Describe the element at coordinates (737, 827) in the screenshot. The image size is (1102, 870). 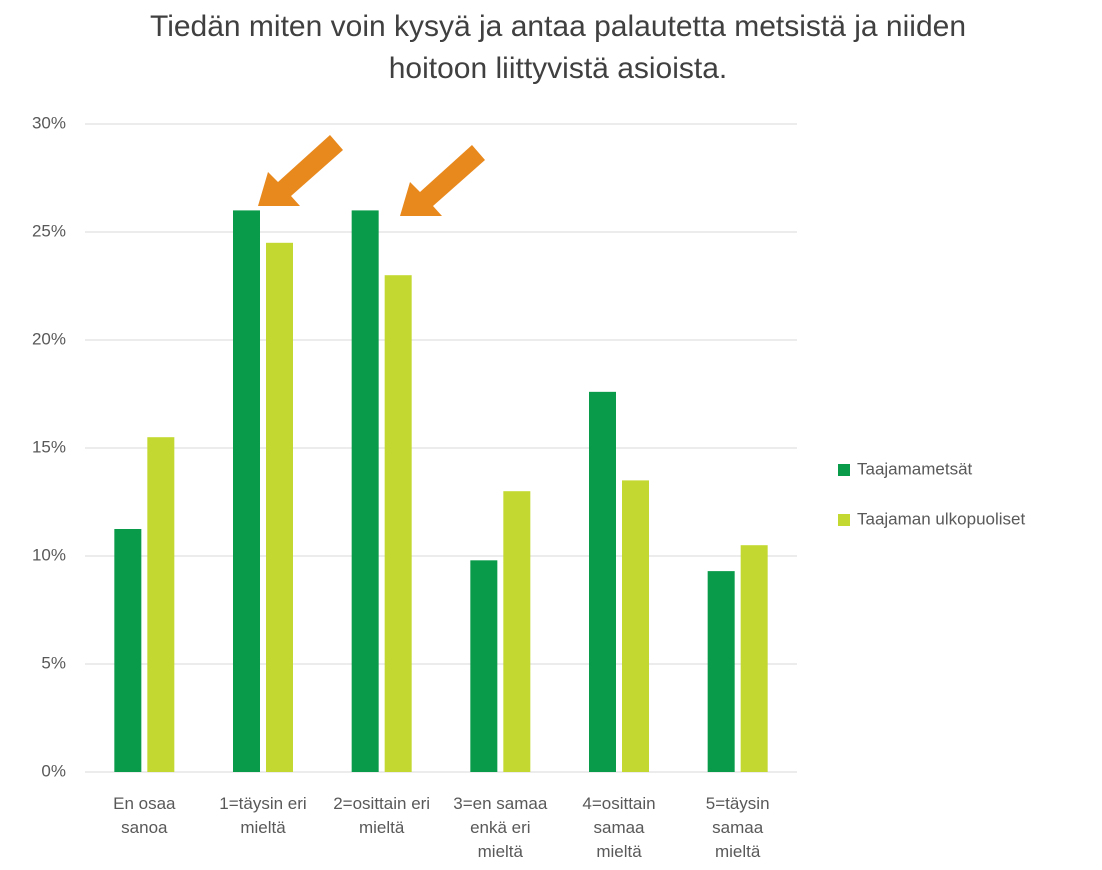
I see `x-tick-label: 5=täysin samaa mieltä` at that location.